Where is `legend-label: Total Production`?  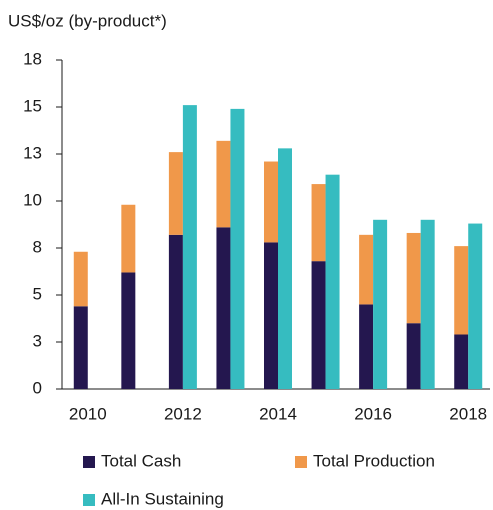 legend-label: Total Production is located at coordinates (374, 460).